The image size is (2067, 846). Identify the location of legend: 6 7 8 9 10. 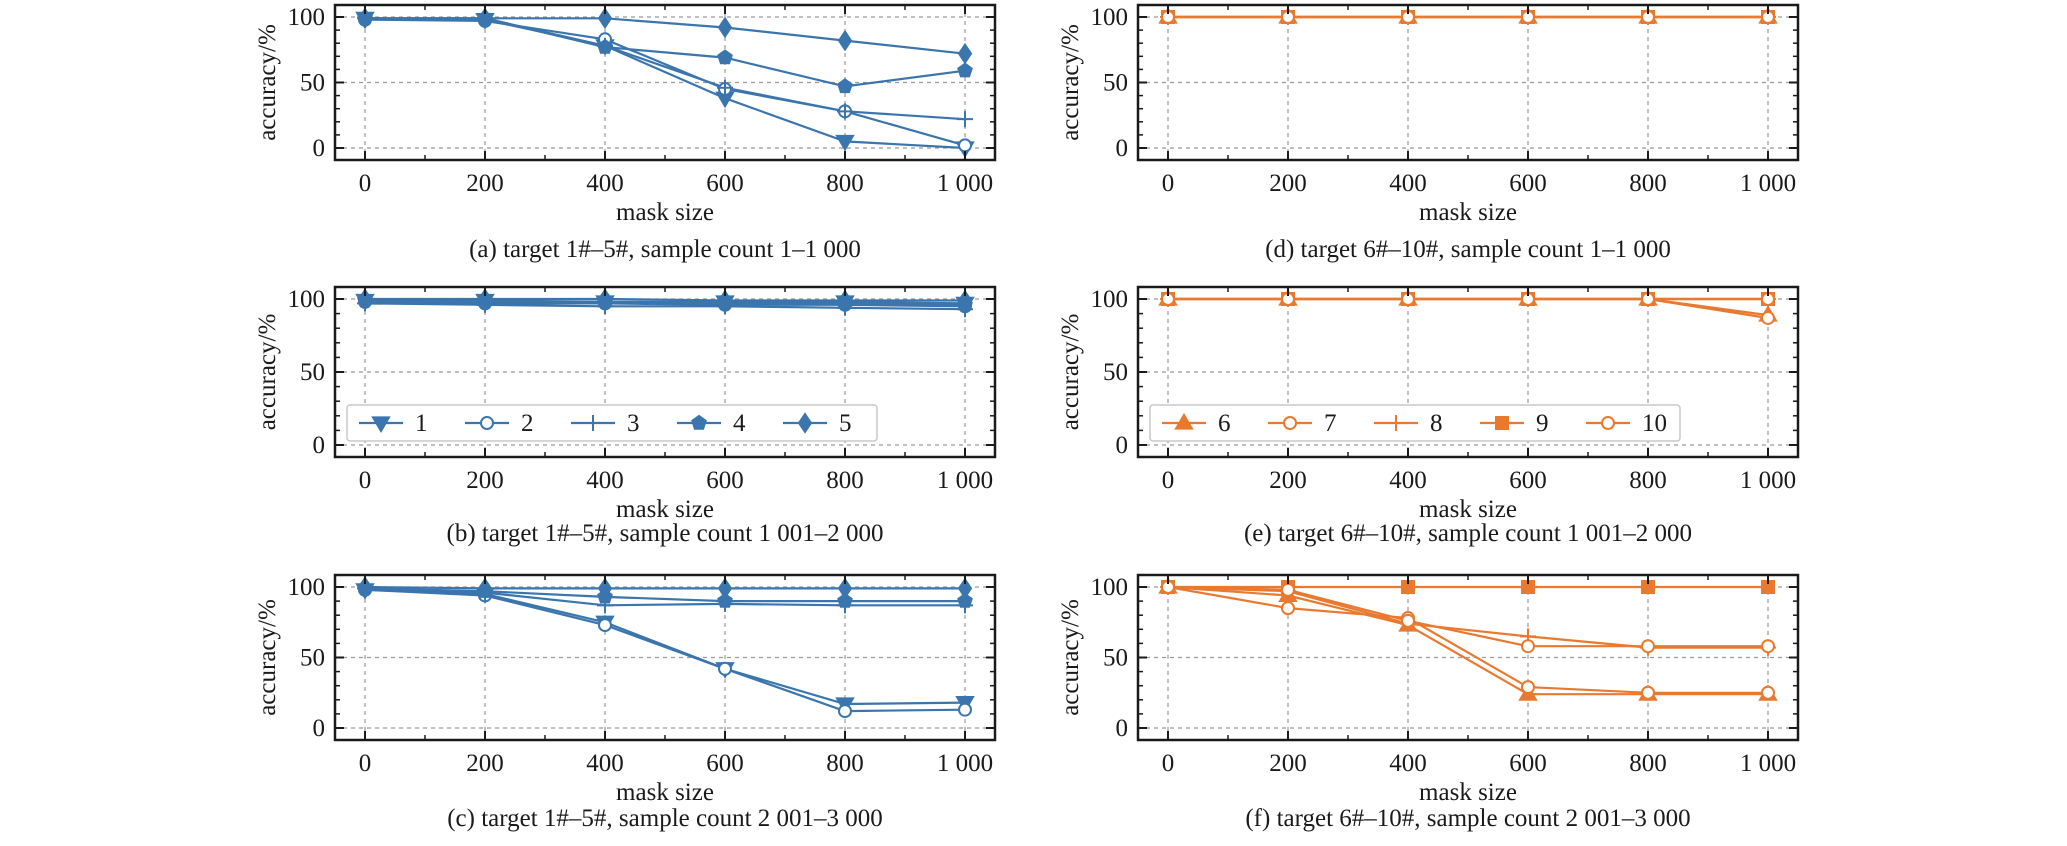
(1415, 423).